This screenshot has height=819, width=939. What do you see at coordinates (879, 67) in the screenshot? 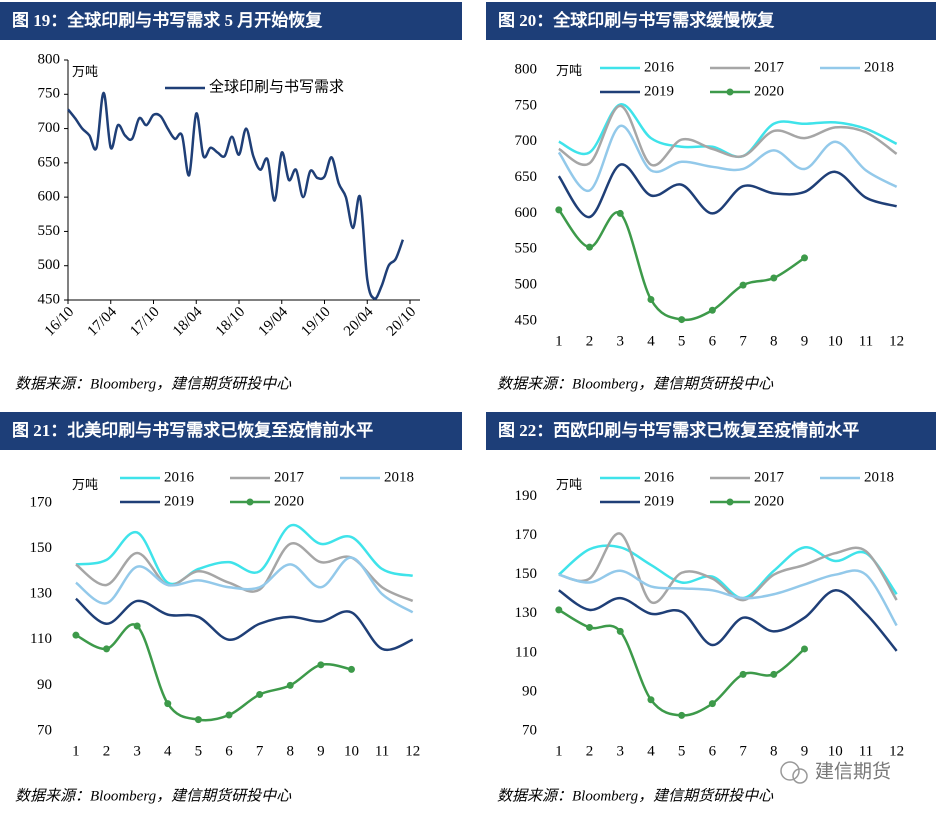
I see `legend-label: 2018` at bounding box center [879, 67].